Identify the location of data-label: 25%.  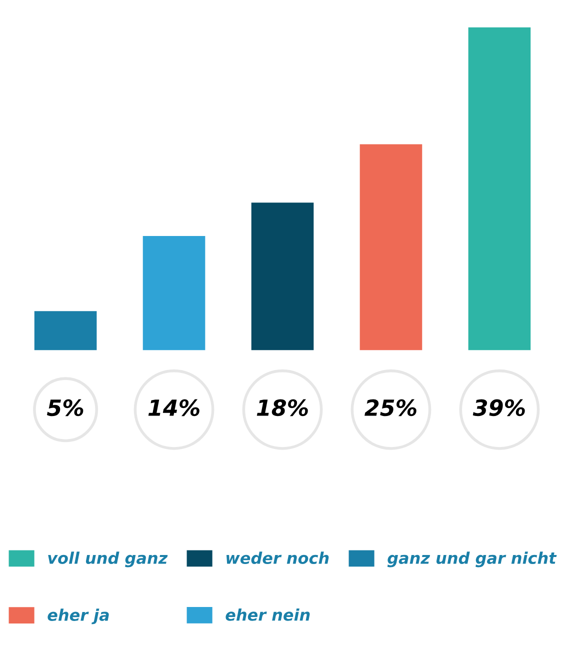
(390, 407).